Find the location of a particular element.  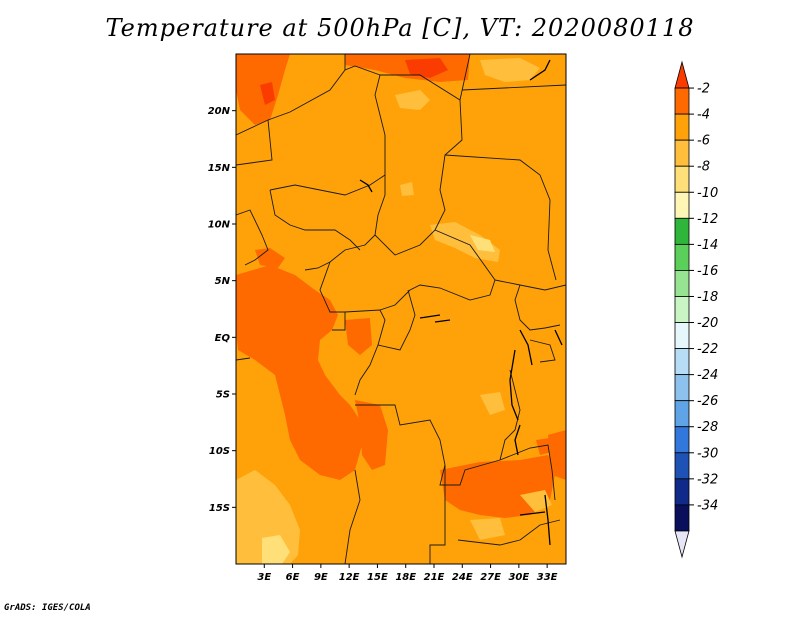

colorbar-label: -34 is located at coordinates (707, 505).